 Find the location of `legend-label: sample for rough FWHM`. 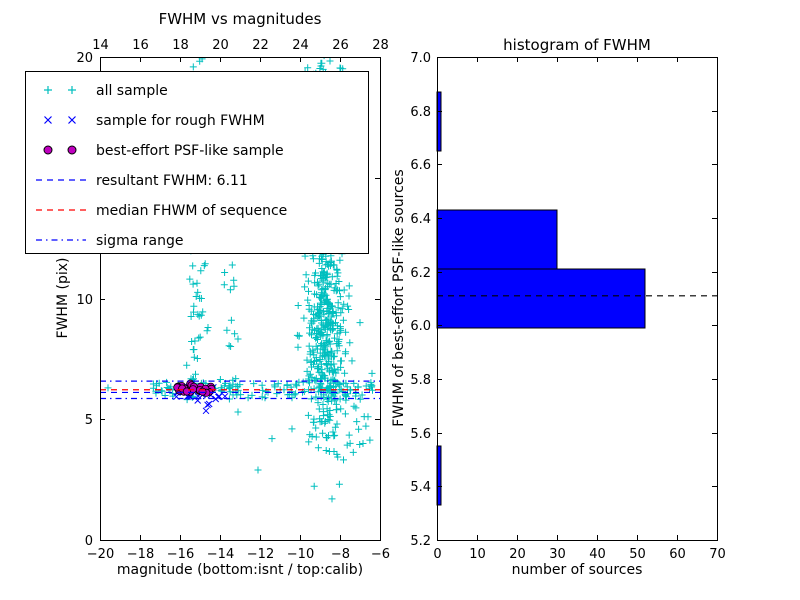

legend-label: sample for rough FWHM is located at coordinates (180, 121).